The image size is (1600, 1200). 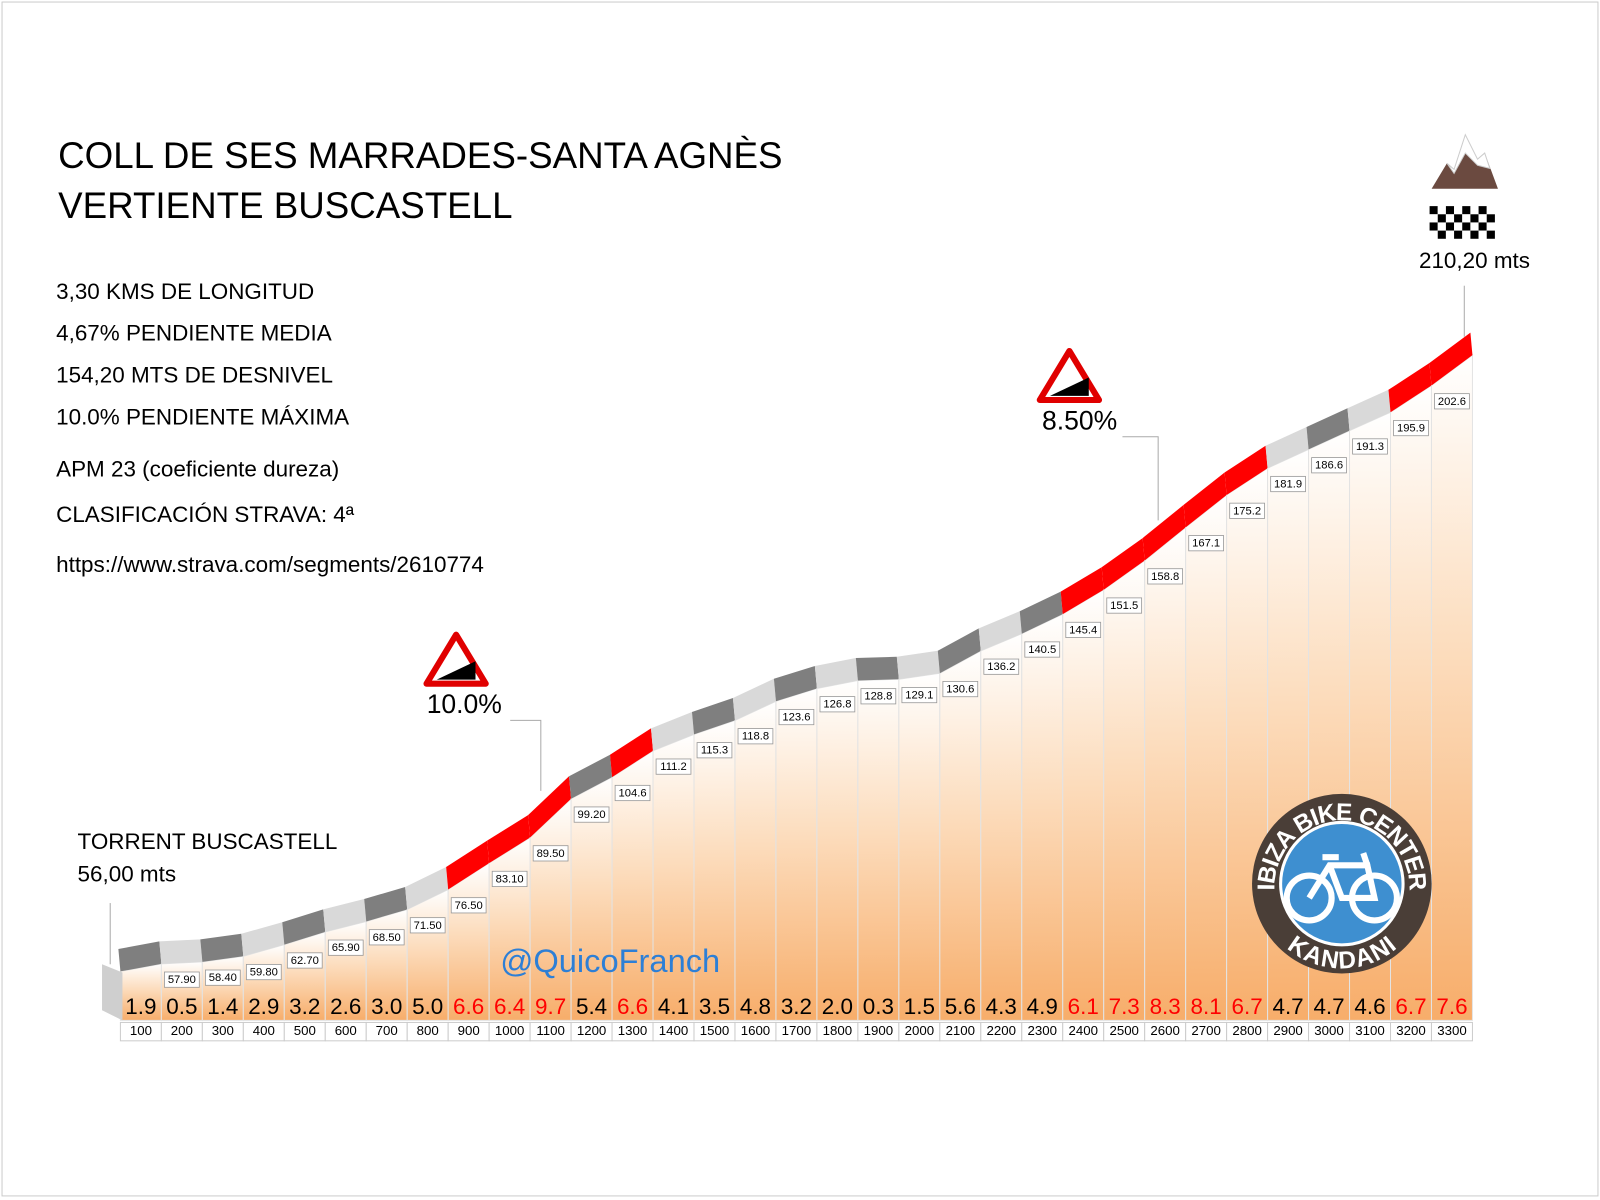 I want to click on elevation-label: 167.1, so click(x=1206, y=544).